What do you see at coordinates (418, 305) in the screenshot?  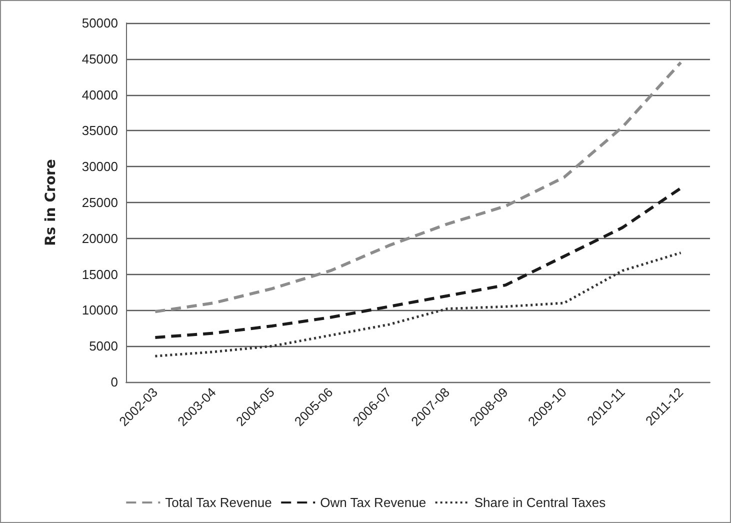 I see `line-series` at bounding box center [418, 305].